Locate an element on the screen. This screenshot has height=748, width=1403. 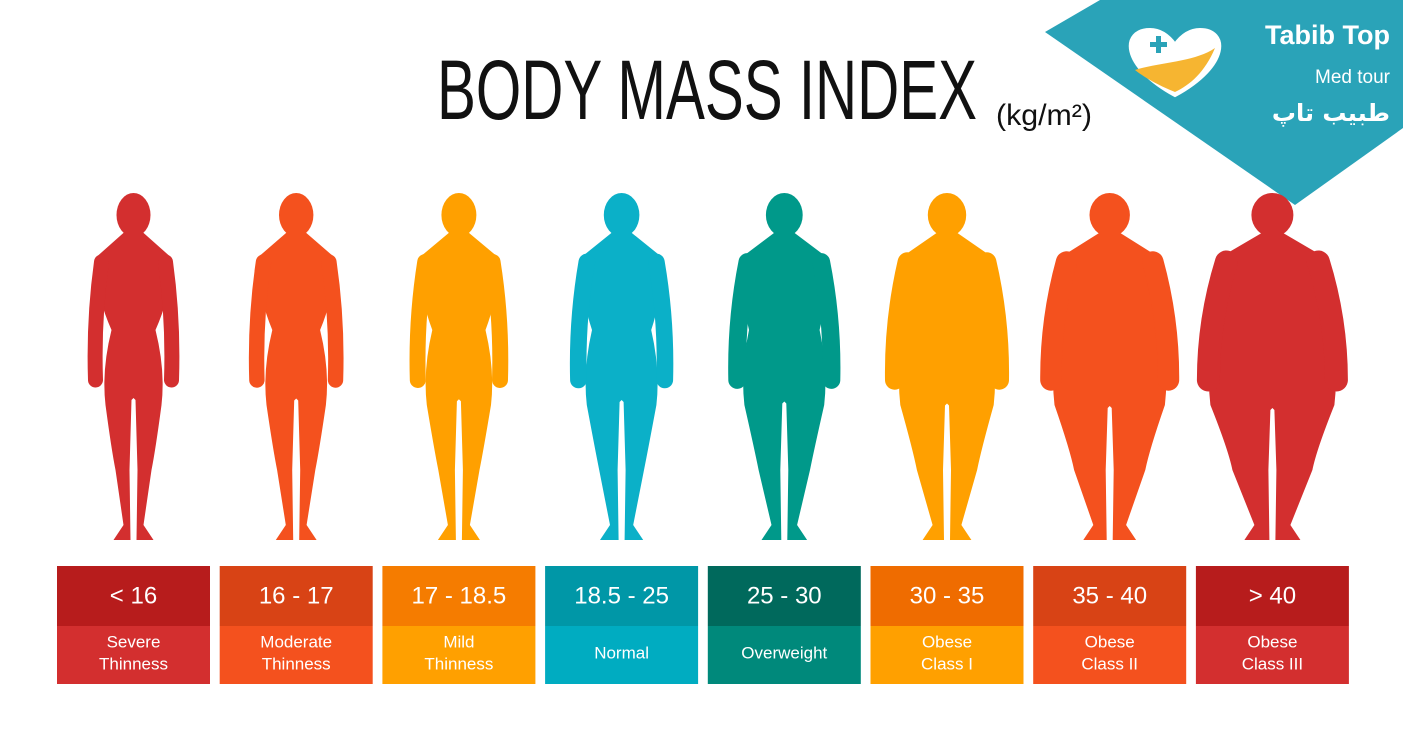
range-text: 25 - 30 is located at coordinates (784, 595).